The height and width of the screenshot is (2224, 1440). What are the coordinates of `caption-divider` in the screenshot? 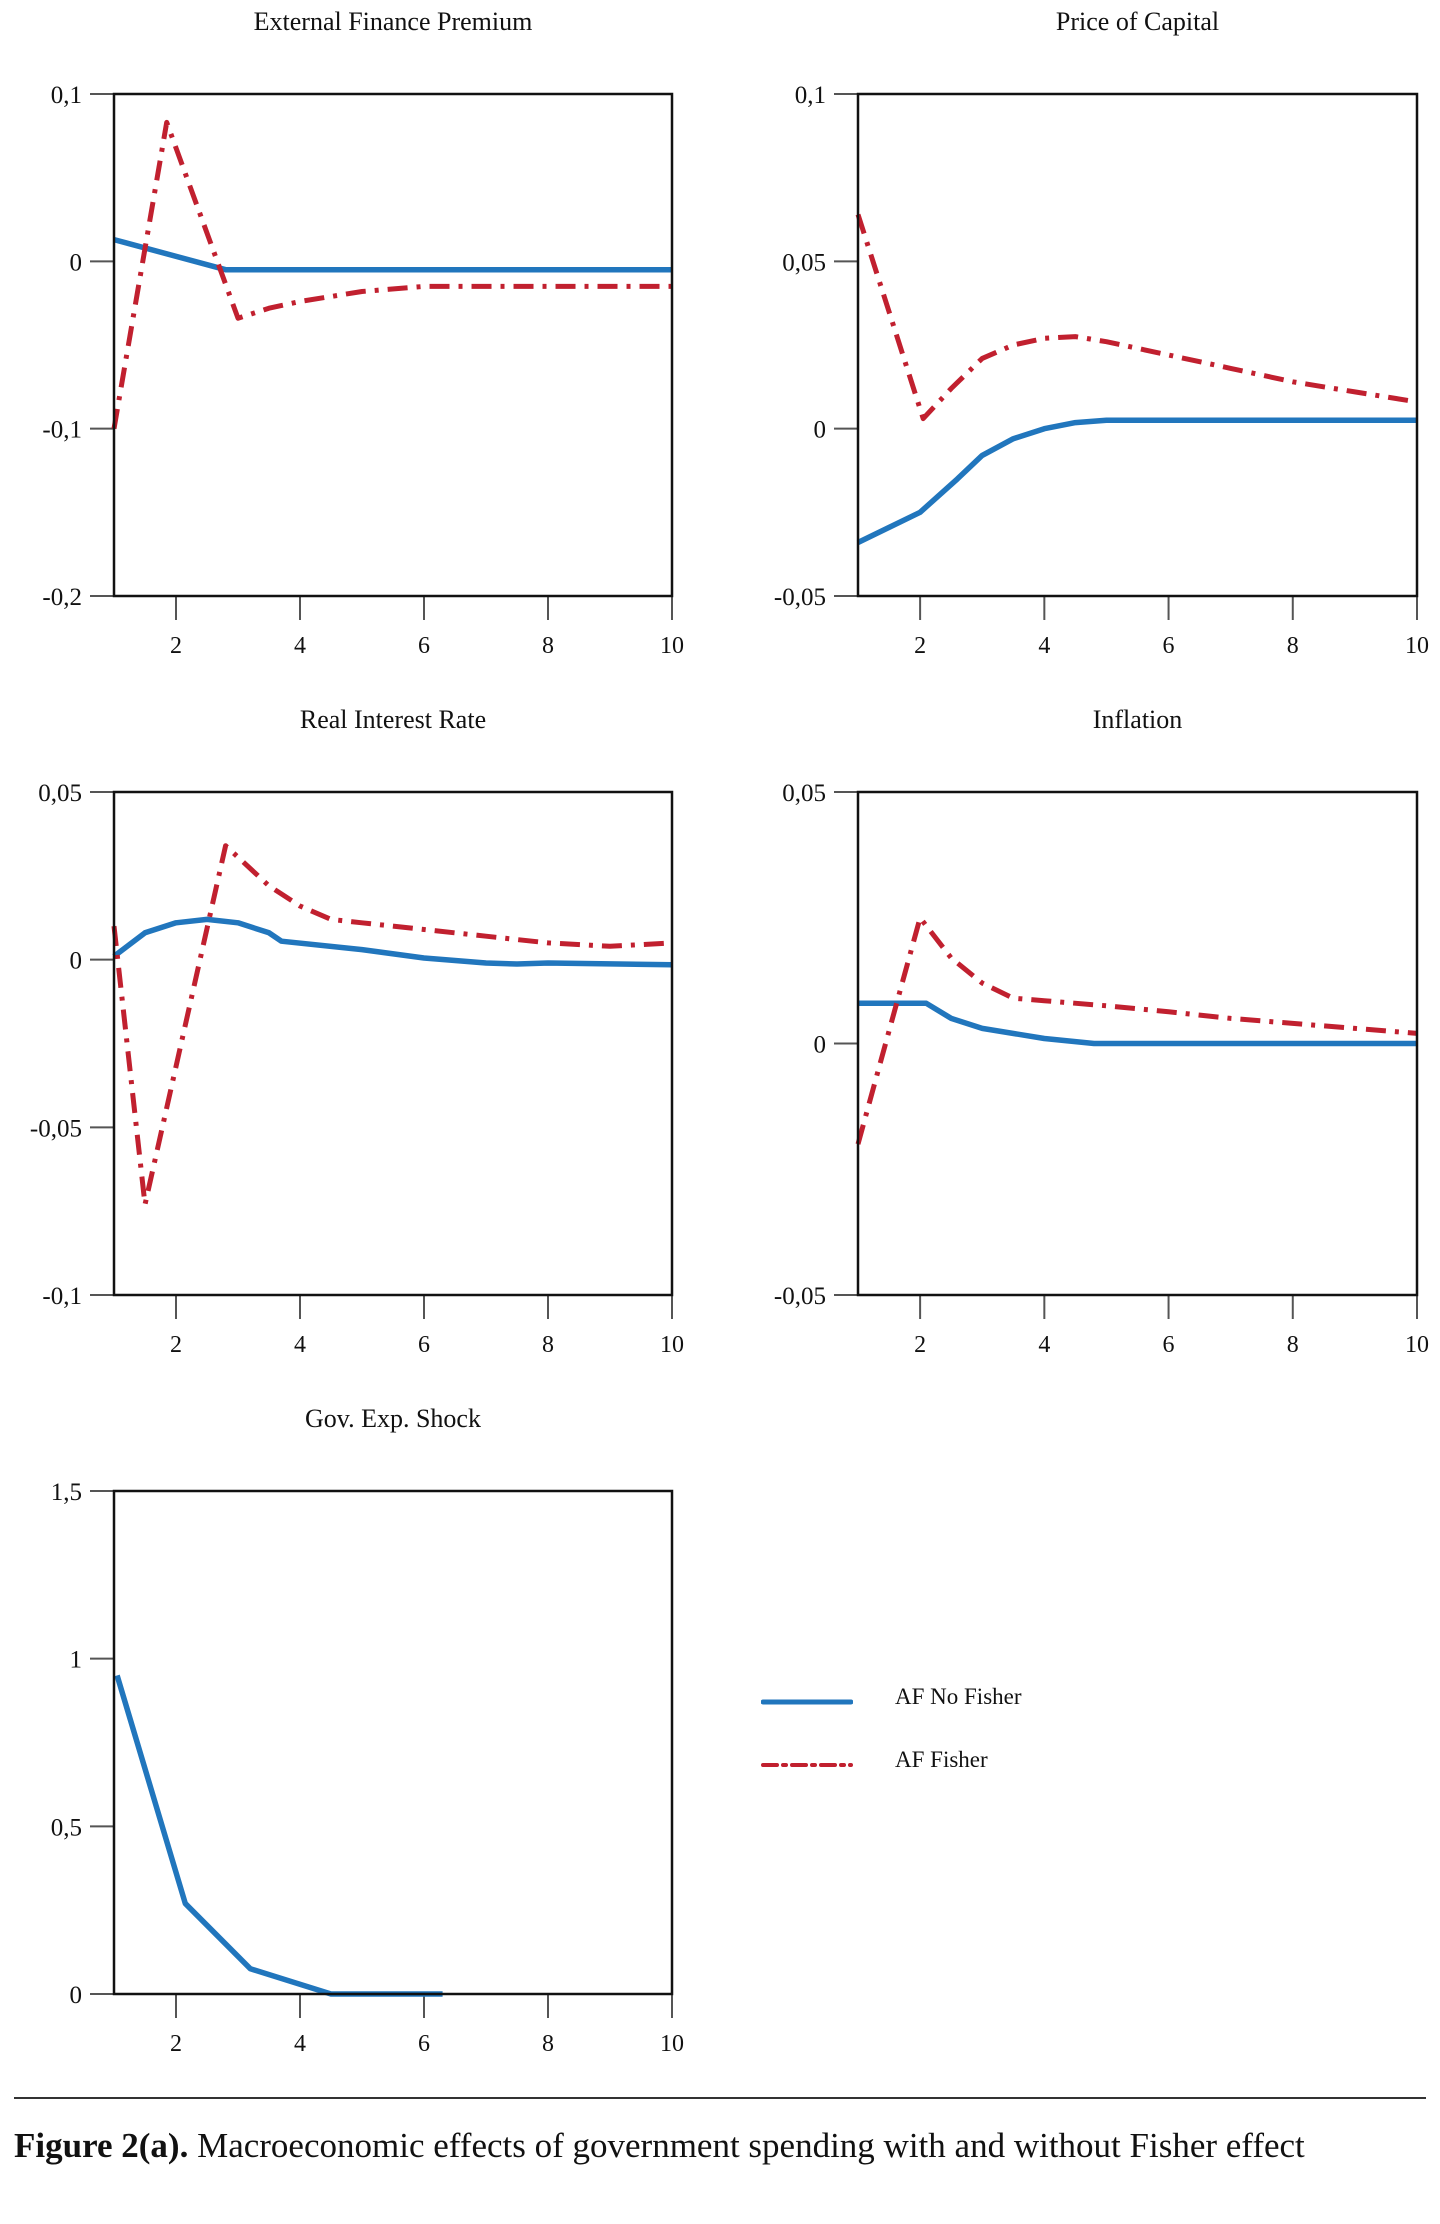 It's located at (720, 2098).